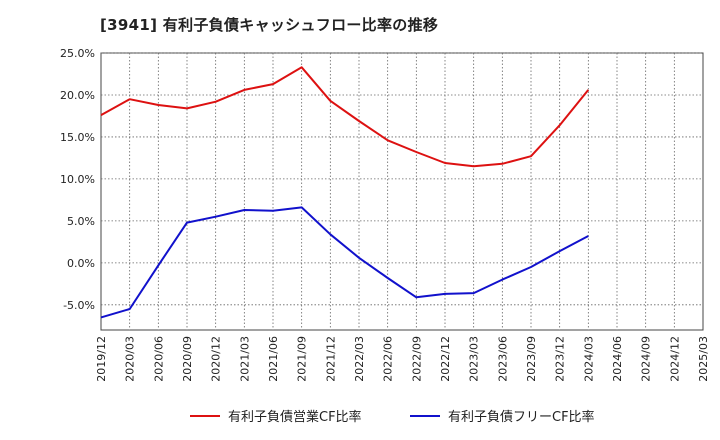 This screenshot has width=720, height=440. What do you see at coordinates (388, 359) in the screenshot?
I see `x-tick-label: 2022/06` at bounding box center [388, 359].